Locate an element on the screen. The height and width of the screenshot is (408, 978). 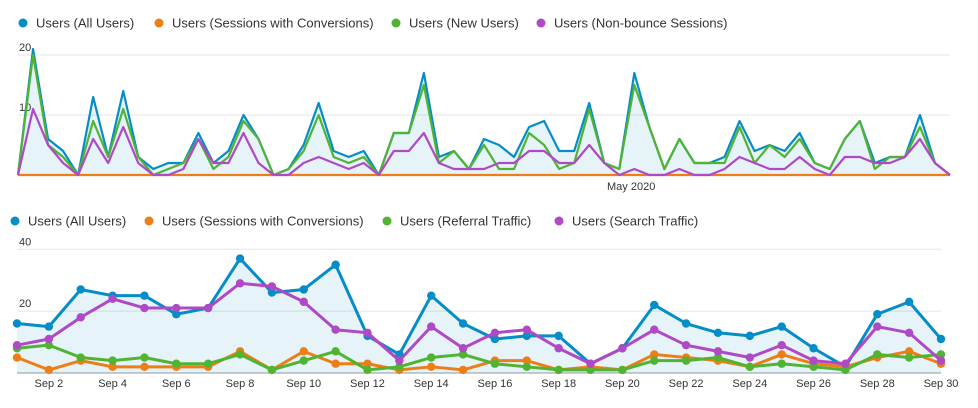
x-tick-label-sep-28: Sep 28 is located at coordinates (877, 384).